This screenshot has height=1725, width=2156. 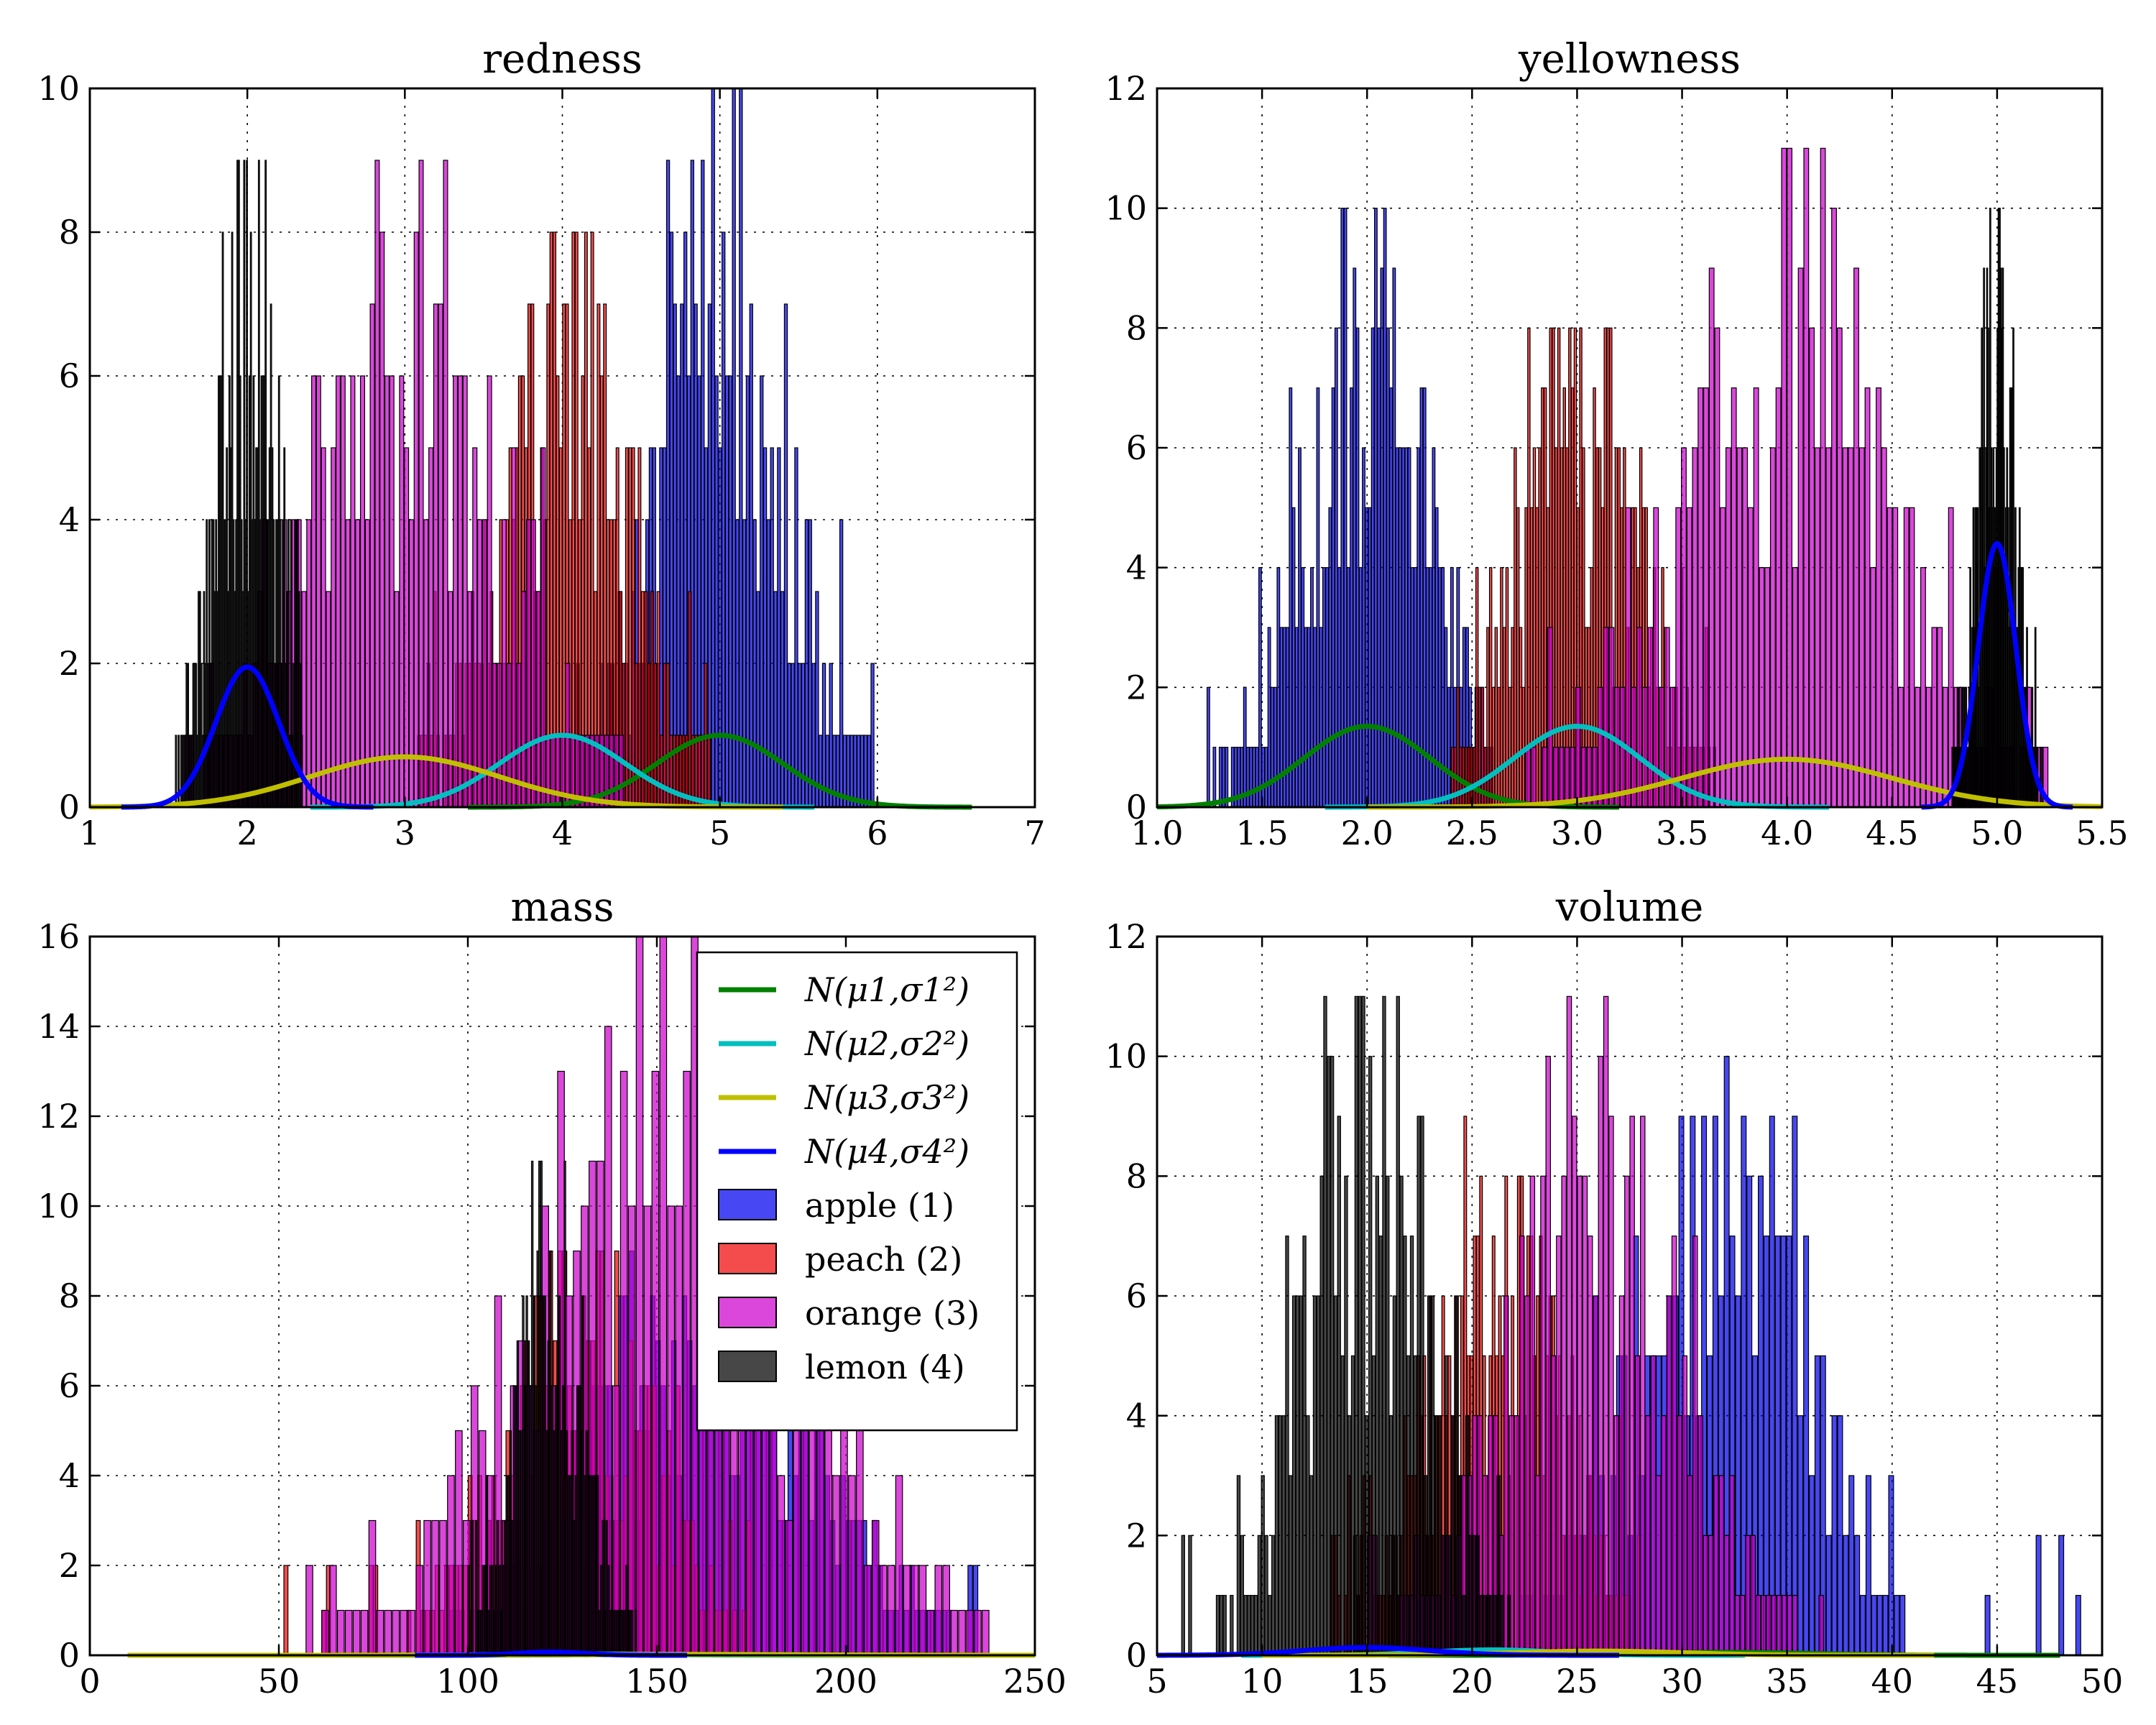 I want to click on y-tick-label: 12, so click(x=59, y=1116).